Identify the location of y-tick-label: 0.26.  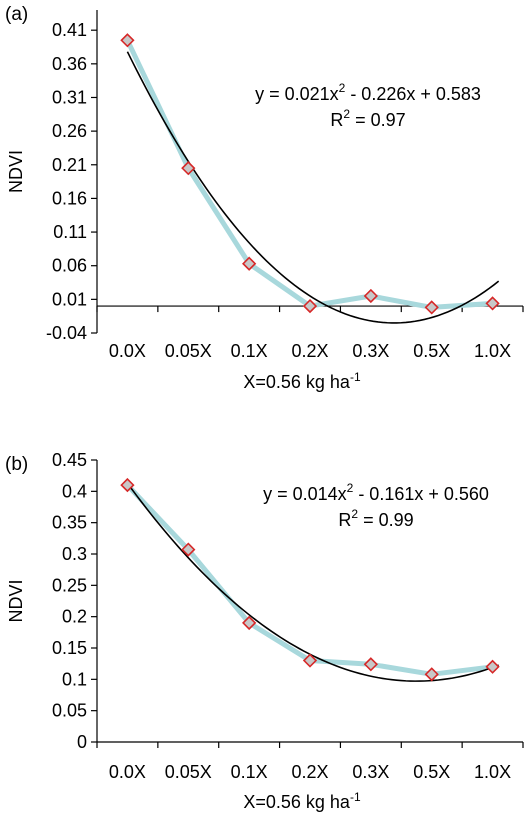
(69, 131).